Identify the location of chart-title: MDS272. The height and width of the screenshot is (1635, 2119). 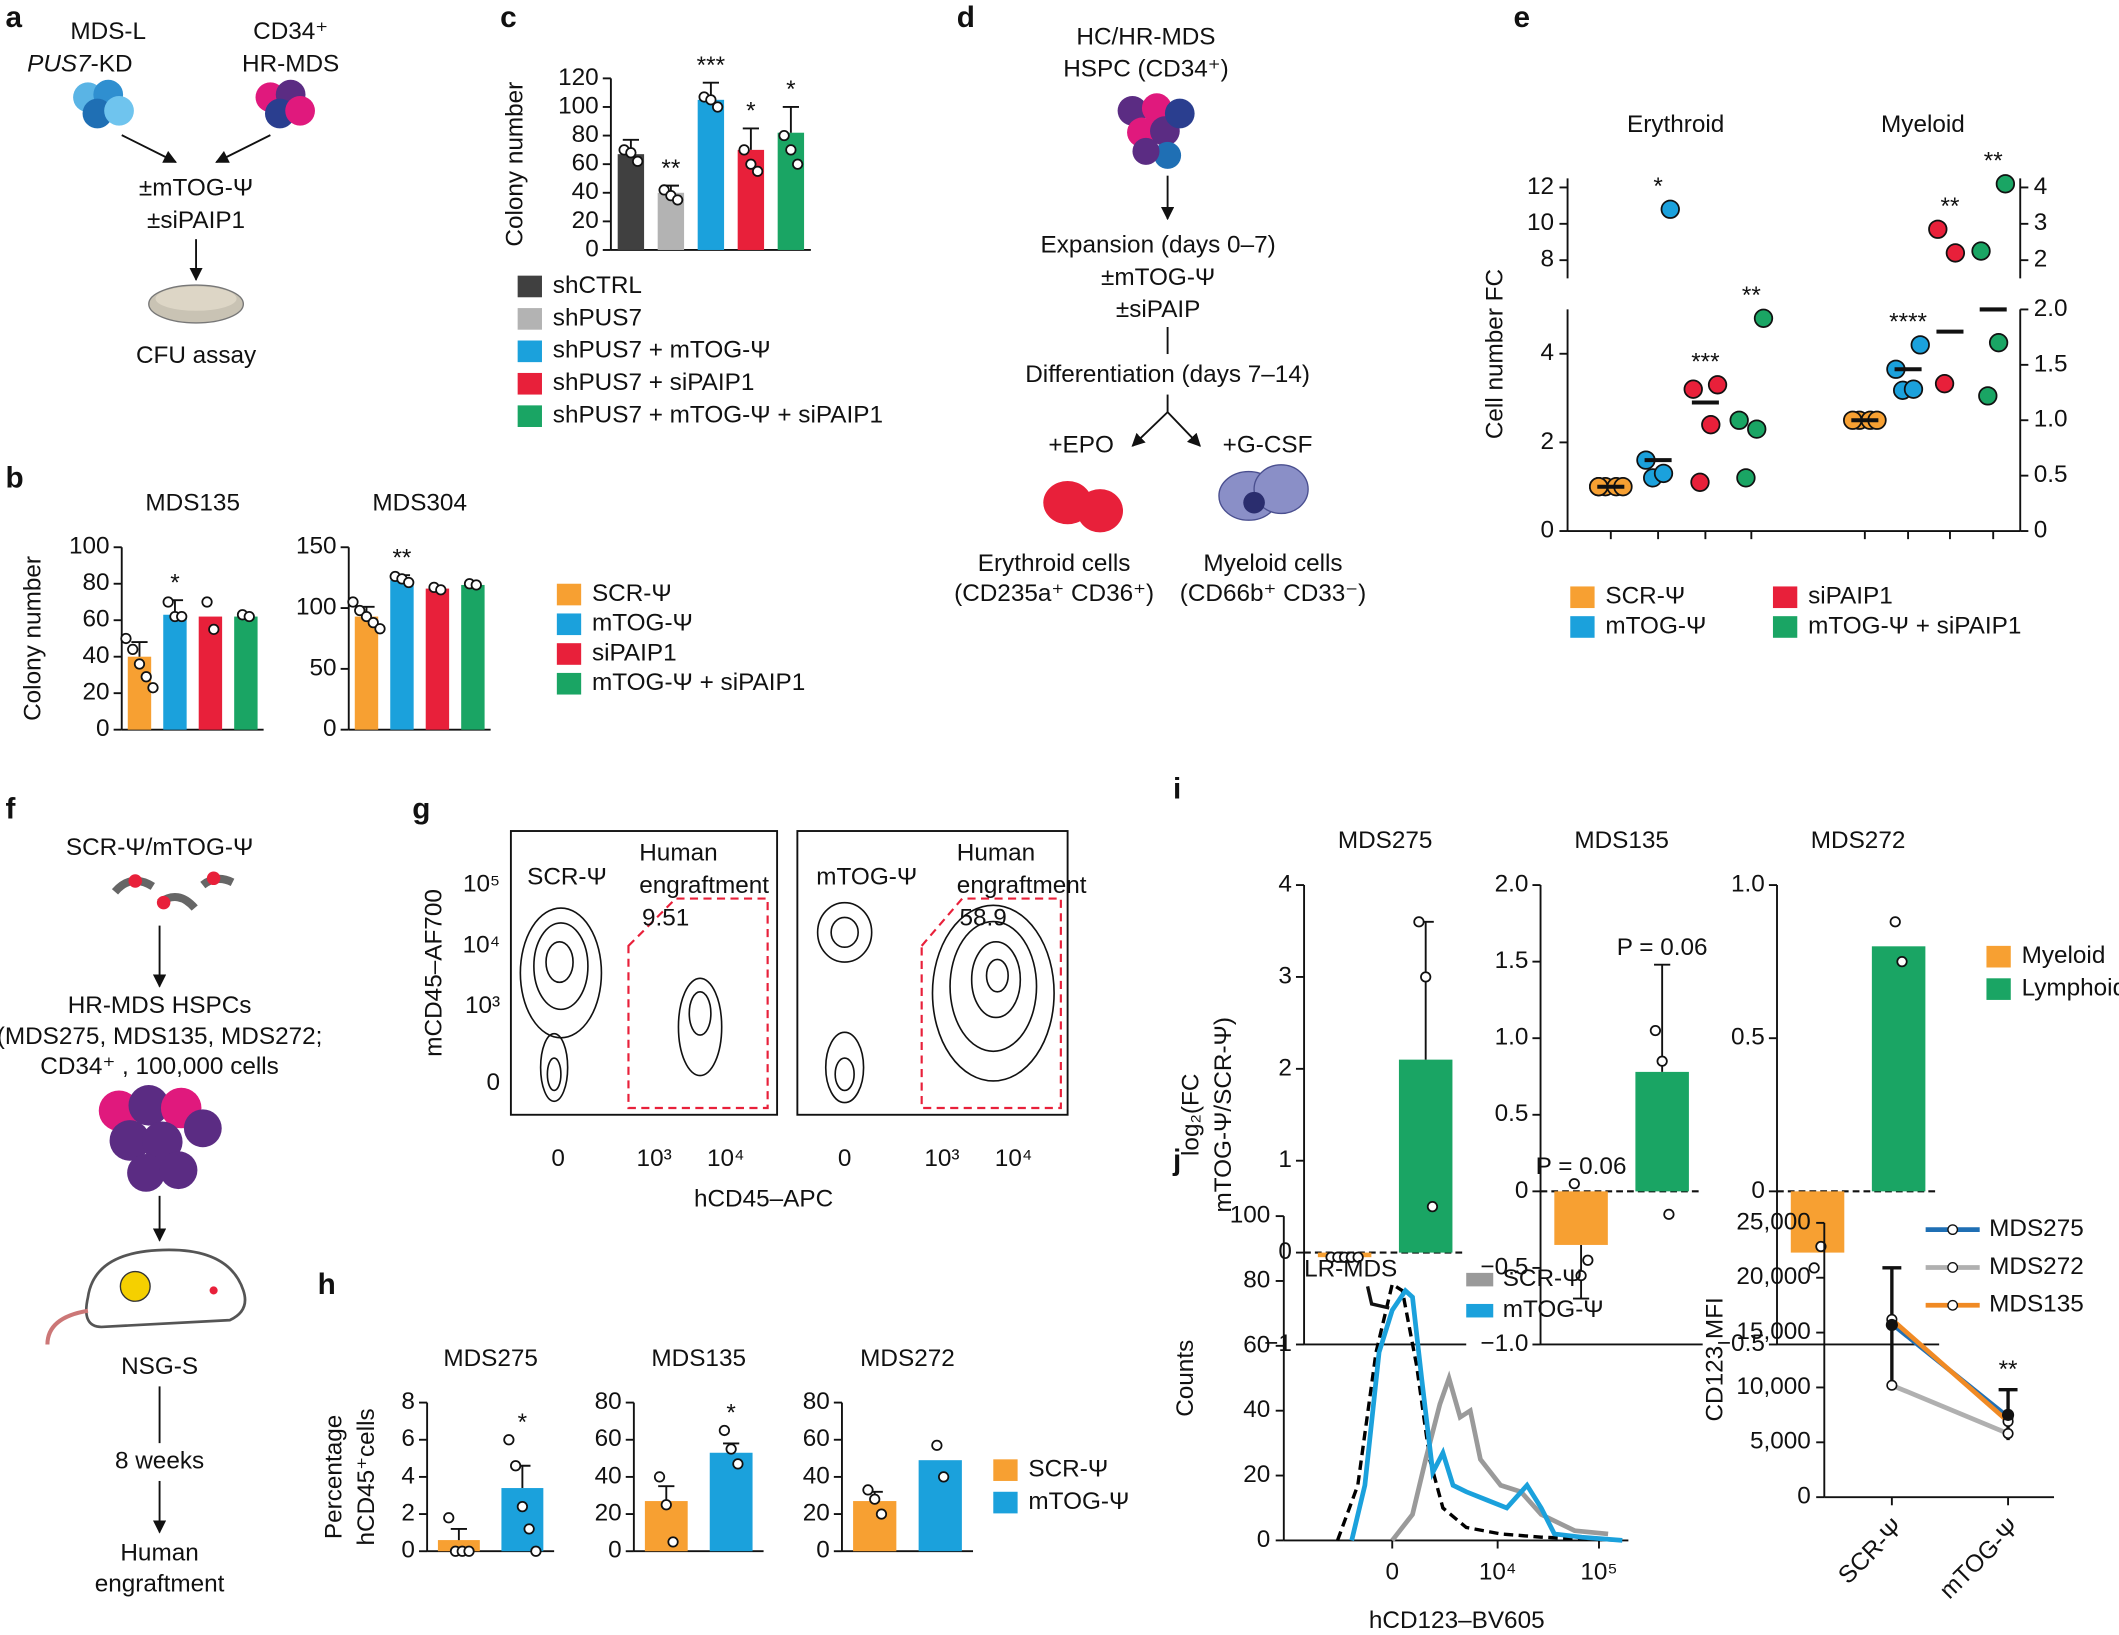
(1858, 840).